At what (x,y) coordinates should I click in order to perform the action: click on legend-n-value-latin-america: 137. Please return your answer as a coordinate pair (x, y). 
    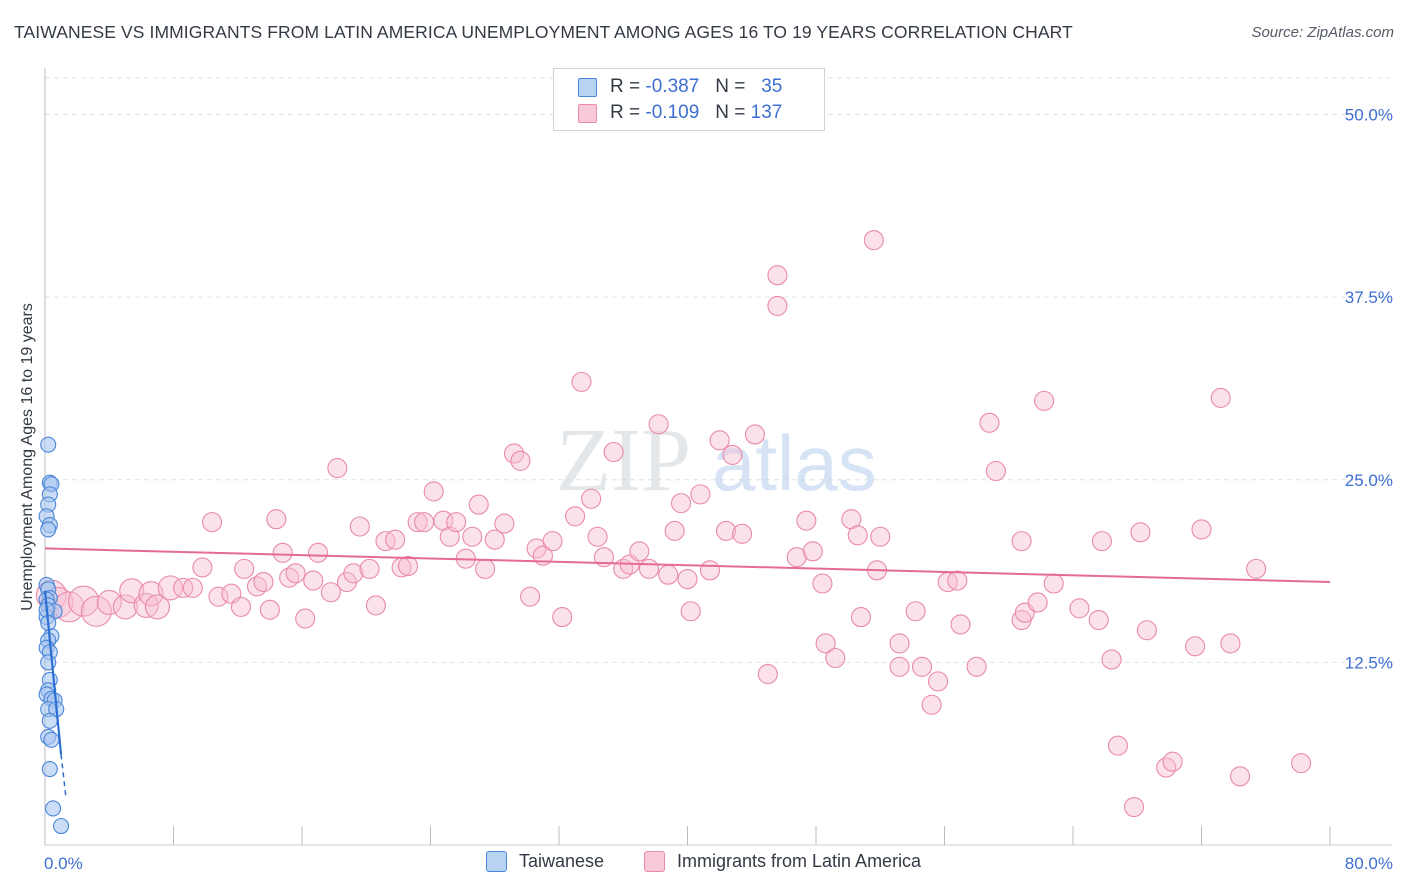
    Looking at the image, I should click on (766, 112).